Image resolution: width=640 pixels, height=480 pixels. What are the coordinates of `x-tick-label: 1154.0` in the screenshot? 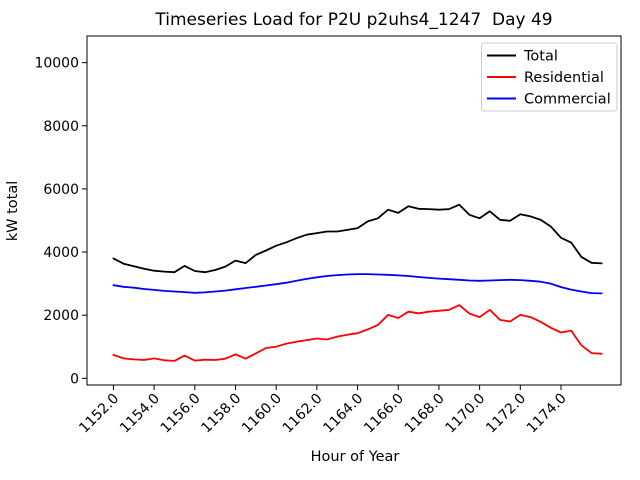 It's located at (140, 414).